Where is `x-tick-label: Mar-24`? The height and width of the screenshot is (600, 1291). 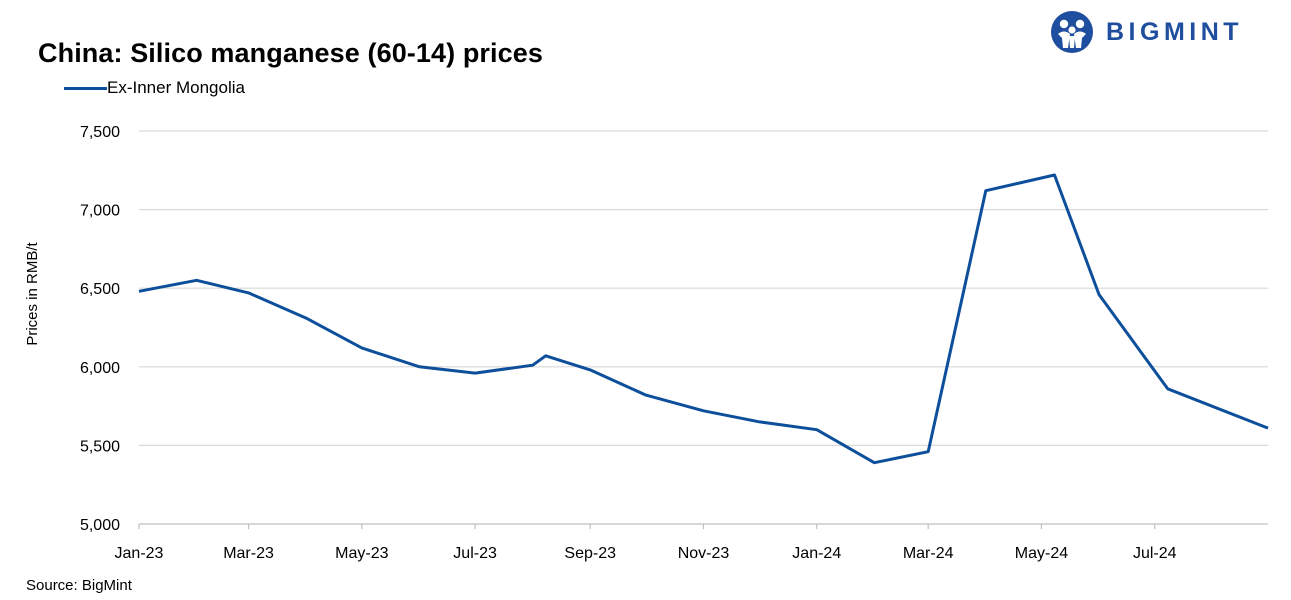 x-tick-label: Mar-24 is located at coordinates (928, 553).